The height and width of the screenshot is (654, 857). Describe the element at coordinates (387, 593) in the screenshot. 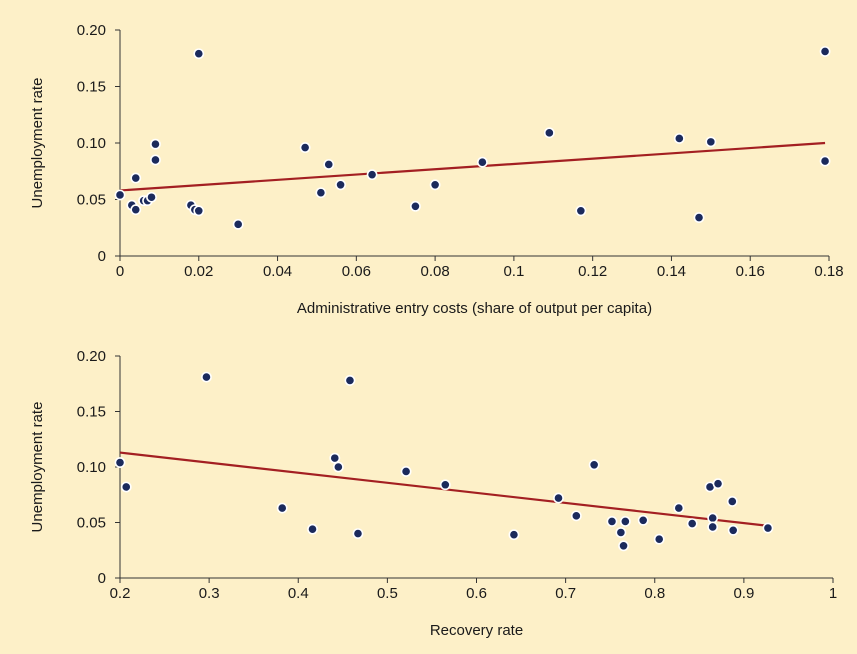

I see `x-tick-label: 0.5` at that location.